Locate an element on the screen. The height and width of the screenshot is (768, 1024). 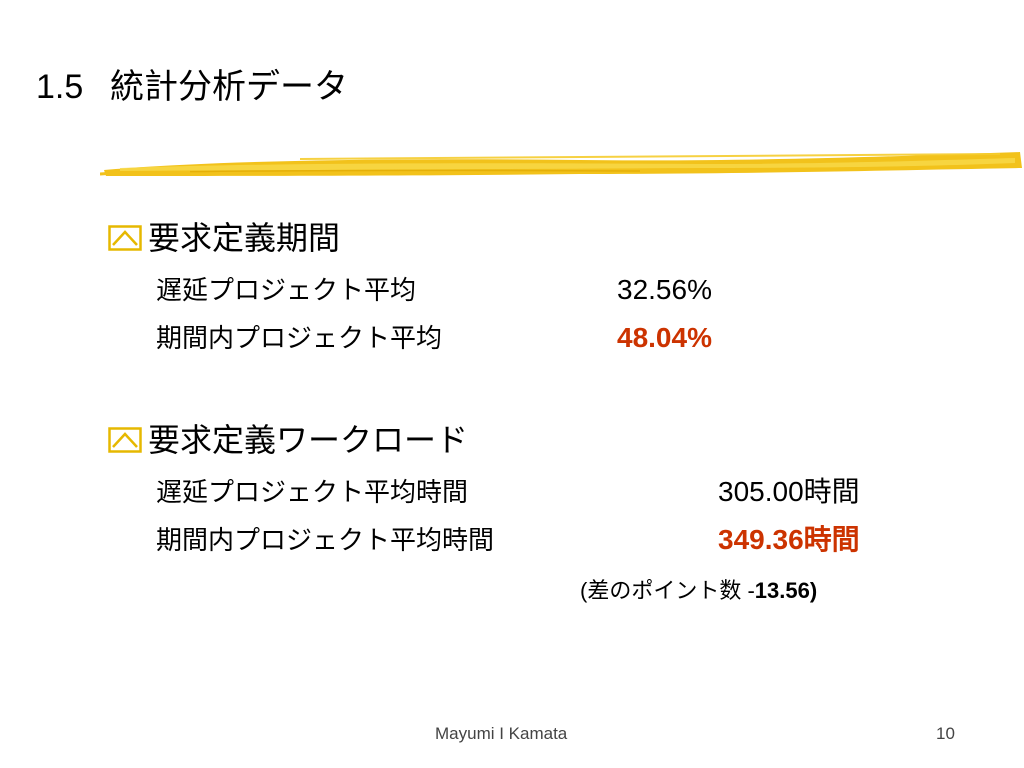
row-value: 32.56% is located at coordinates (664, 289).